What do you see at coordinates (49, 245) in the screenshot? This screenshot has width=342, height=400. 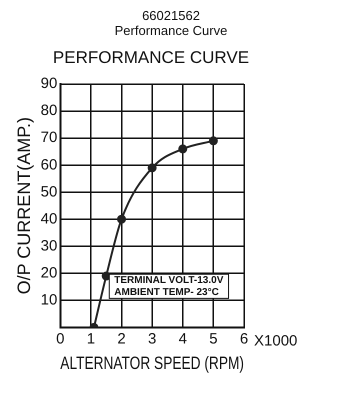 I see `y-tick-label: 30` at bounding box center [49, 245].